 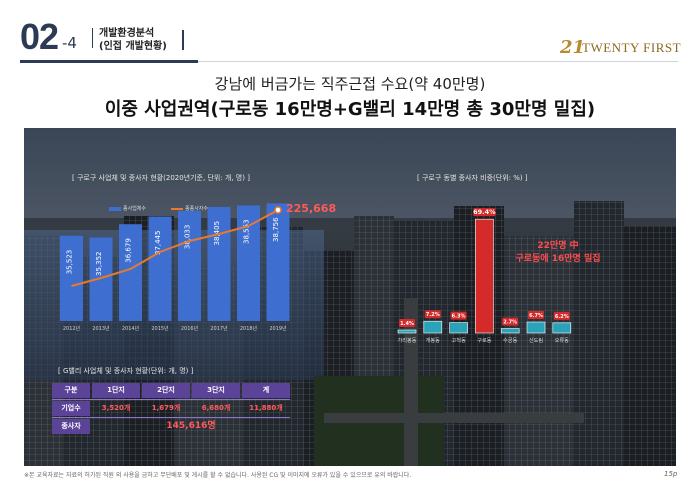 I want to click on chart2-category-label: 오류동, so click(x=562, y=340).